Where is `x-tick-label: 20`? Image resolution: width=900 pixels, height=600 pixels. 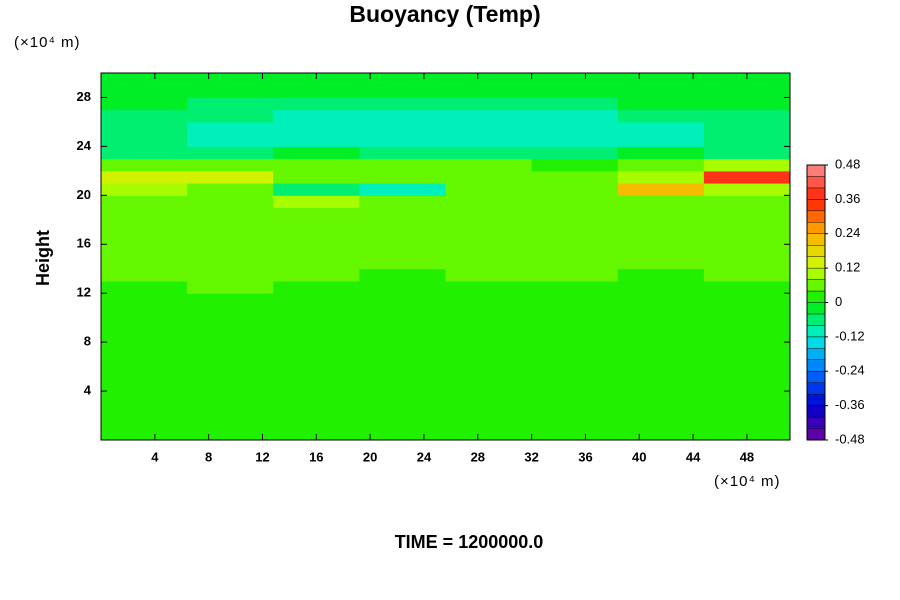
x-tick-label: 20 is located at coordinates (370, 456).